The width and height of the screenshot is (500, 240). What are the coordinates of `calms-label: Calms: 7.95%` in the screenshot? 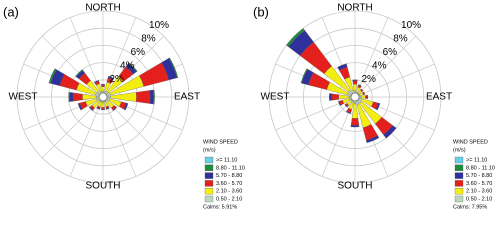 It's located at (470, 207).